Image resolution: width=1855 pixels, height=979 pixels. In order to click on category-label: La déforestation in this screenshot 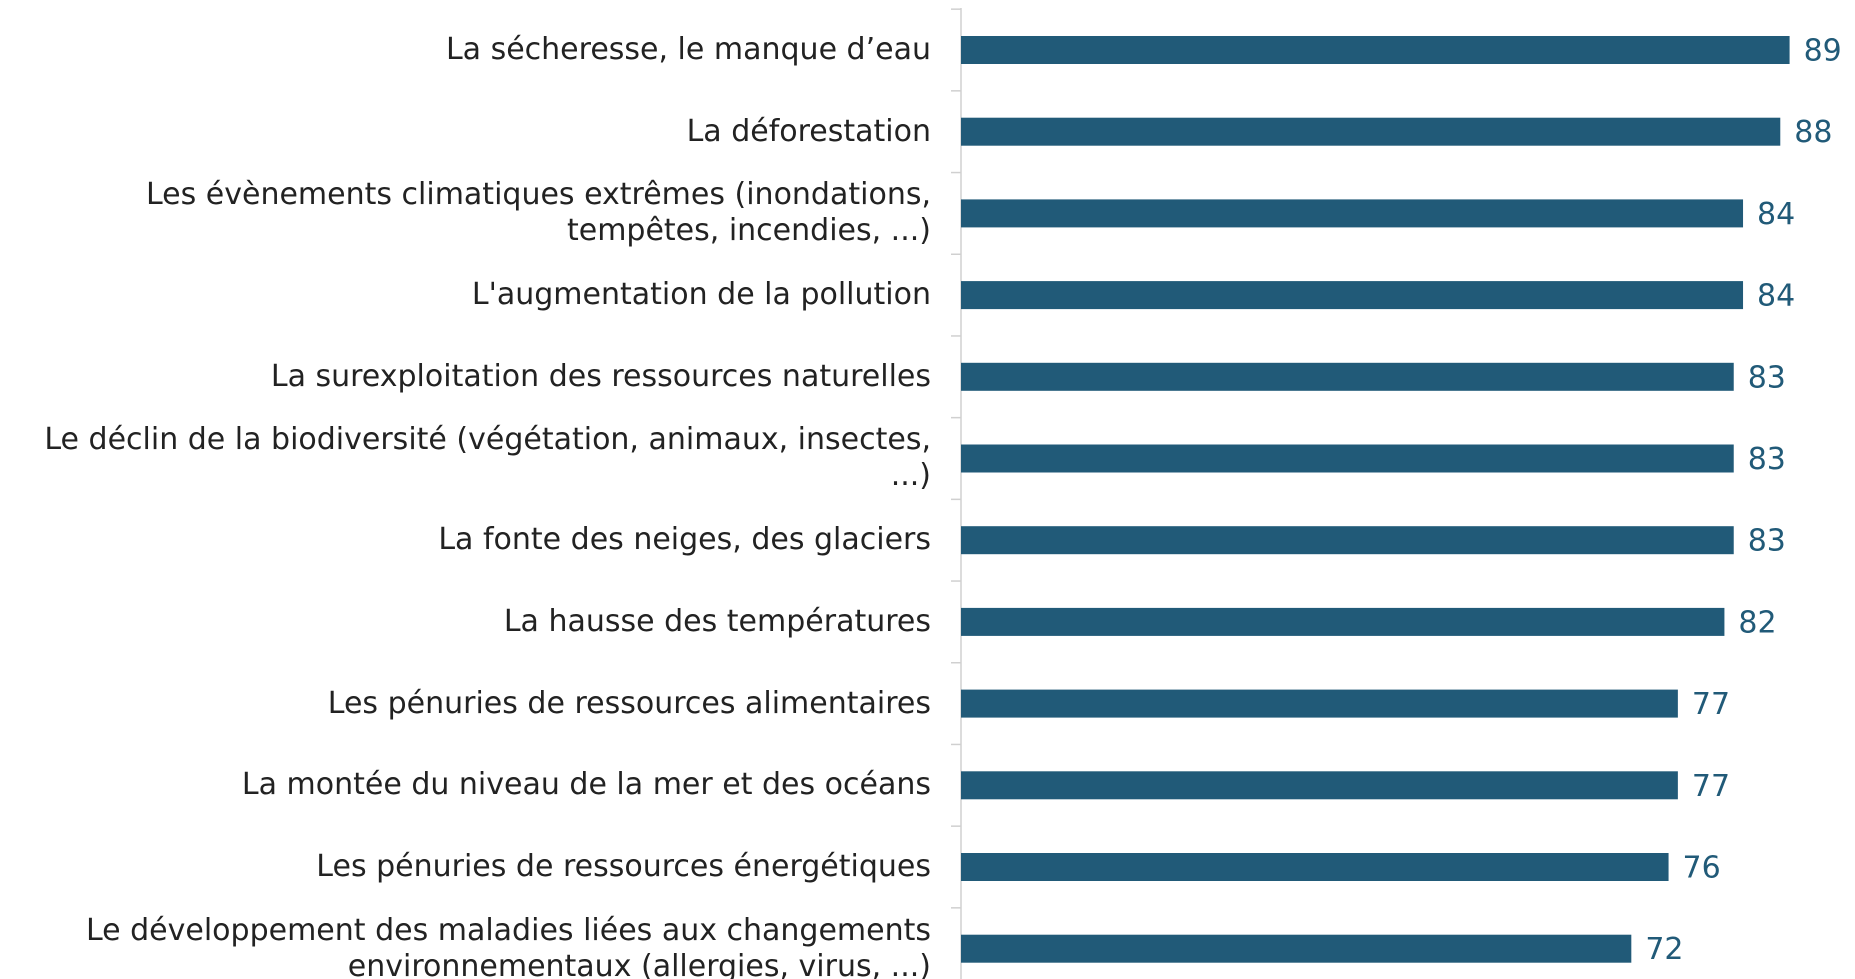, I will do `click(808, 131)`.